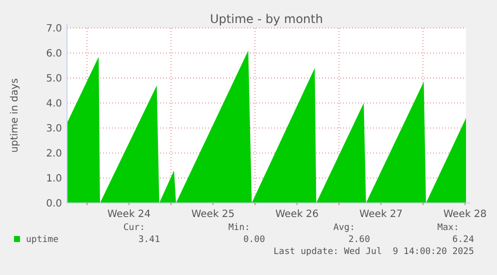 The width and height of the screenshot is (497, 275). I want to click on text: Max:, so click(448, 228).